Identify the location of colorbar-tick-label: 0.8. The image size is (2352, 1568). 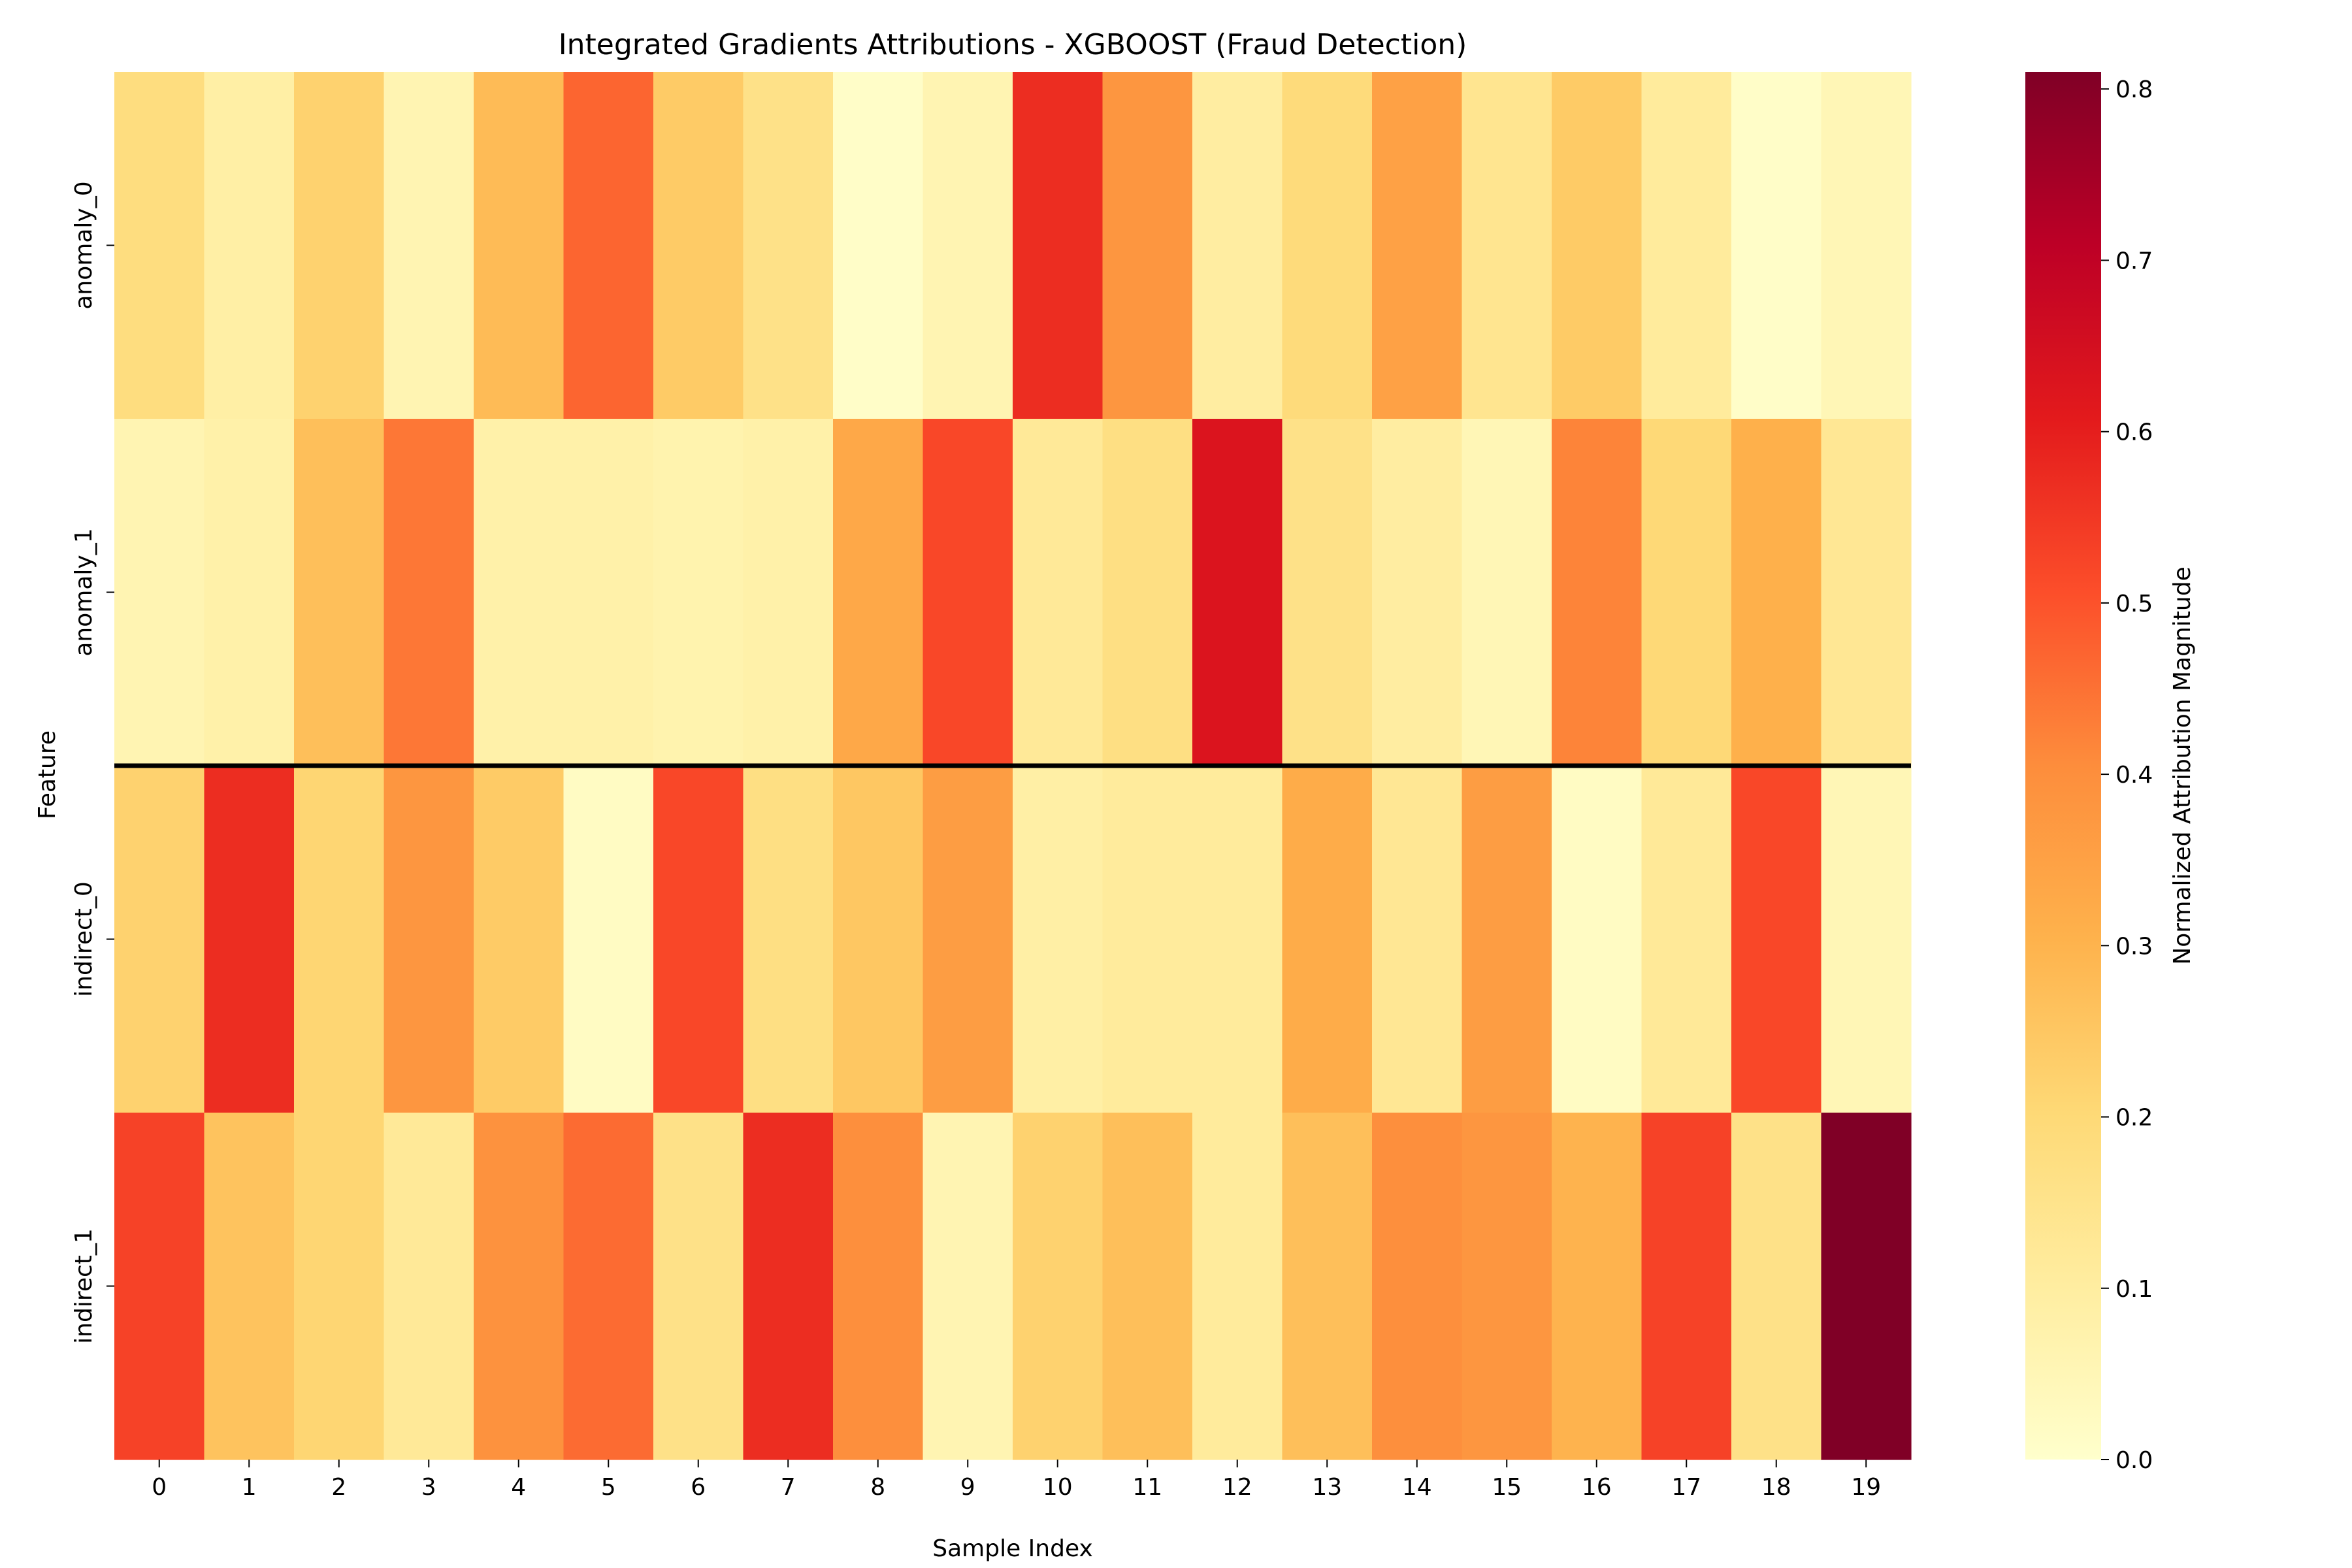
(2134, 89).